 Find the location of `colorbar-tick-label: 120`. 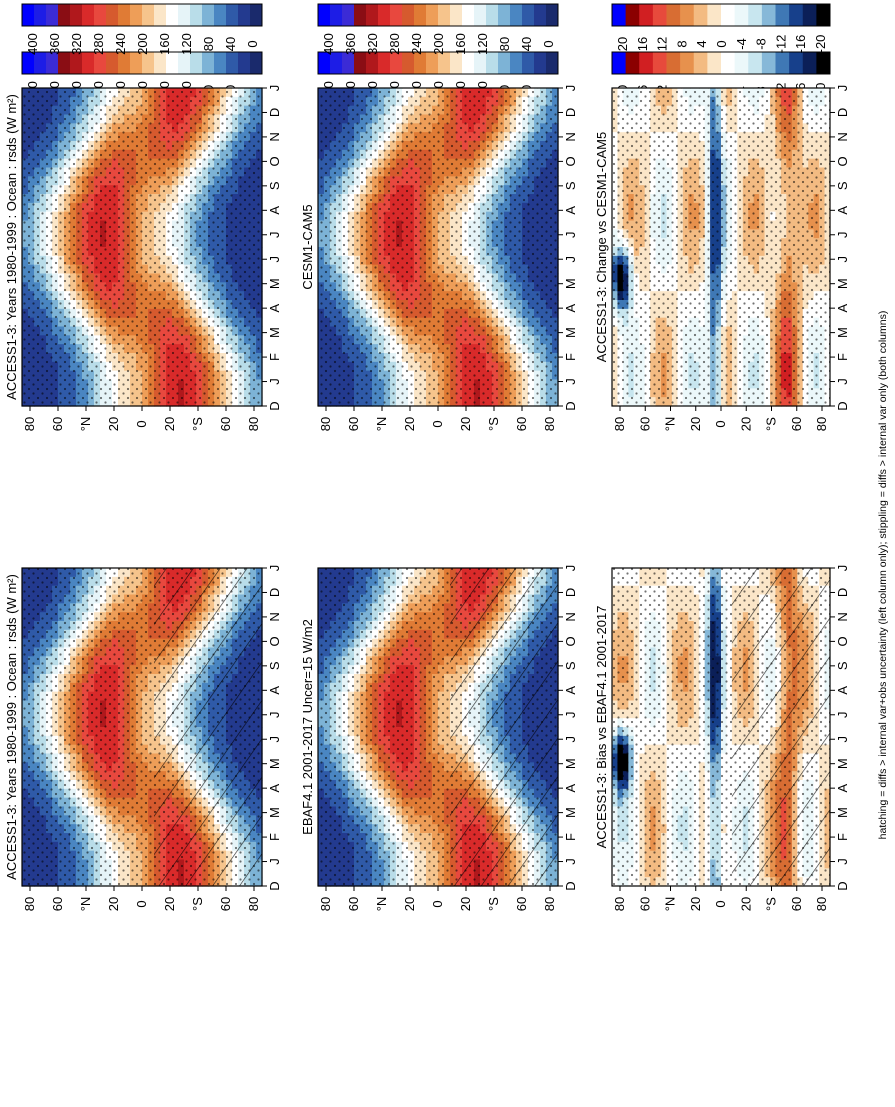

colorbar-tick-label: 120 is located at coordinates (186, 44).